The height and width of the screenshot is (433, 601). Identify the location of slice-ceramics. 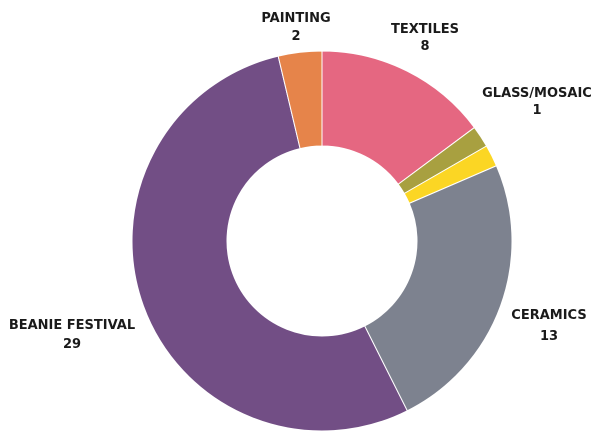
(438, 288).